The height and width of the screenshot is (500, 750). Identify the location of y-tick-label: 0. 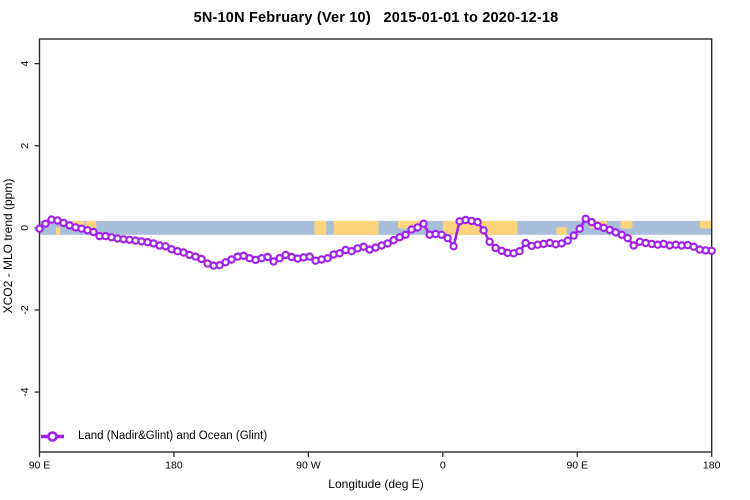
(25, 228).